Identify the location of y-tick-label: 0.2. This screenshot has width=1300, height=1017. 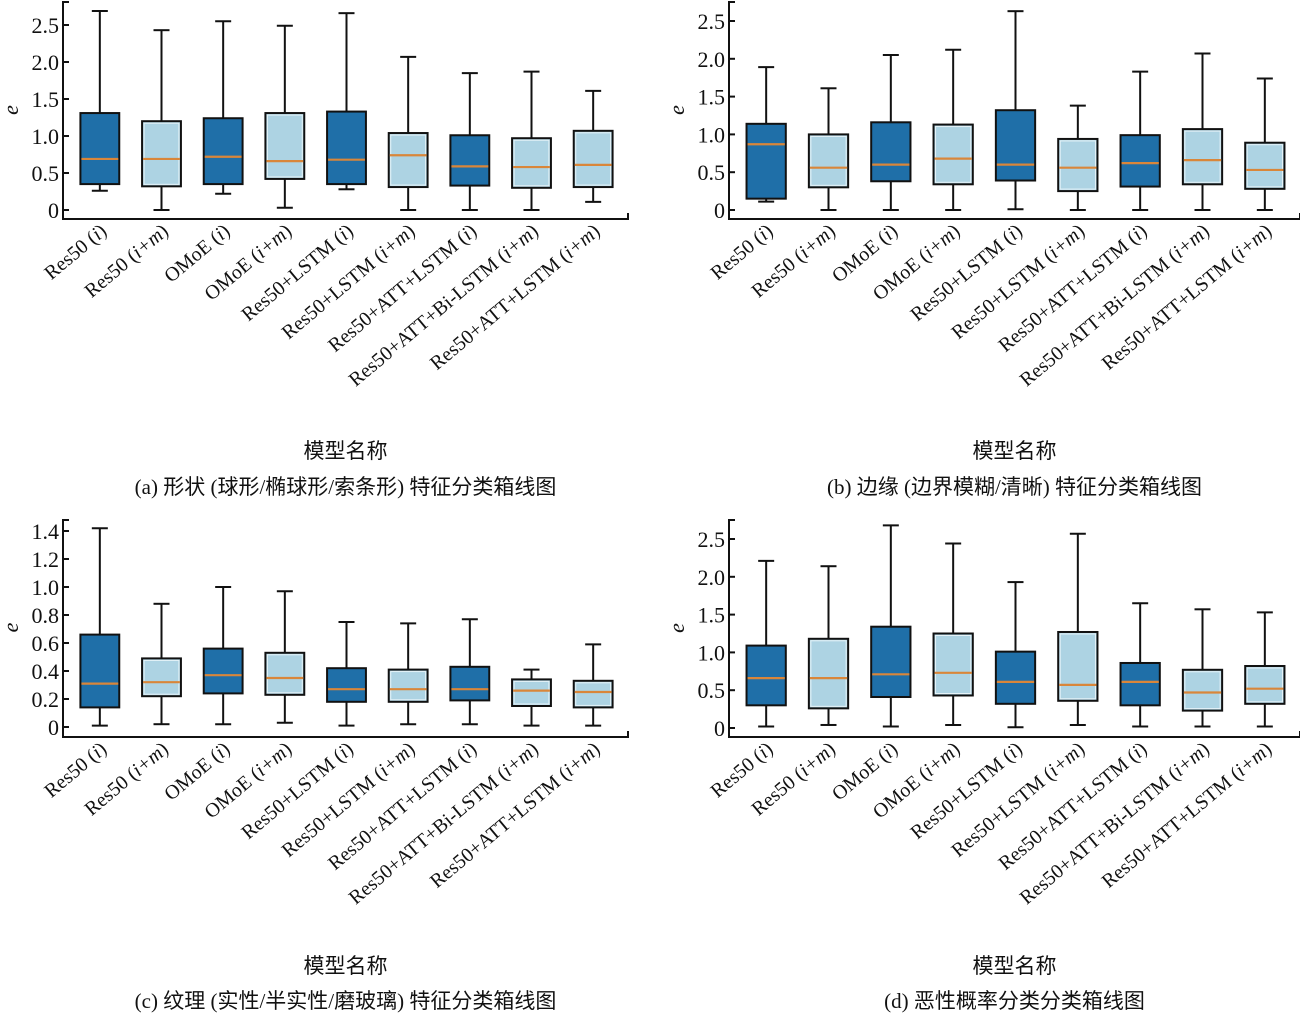
(46, 699).